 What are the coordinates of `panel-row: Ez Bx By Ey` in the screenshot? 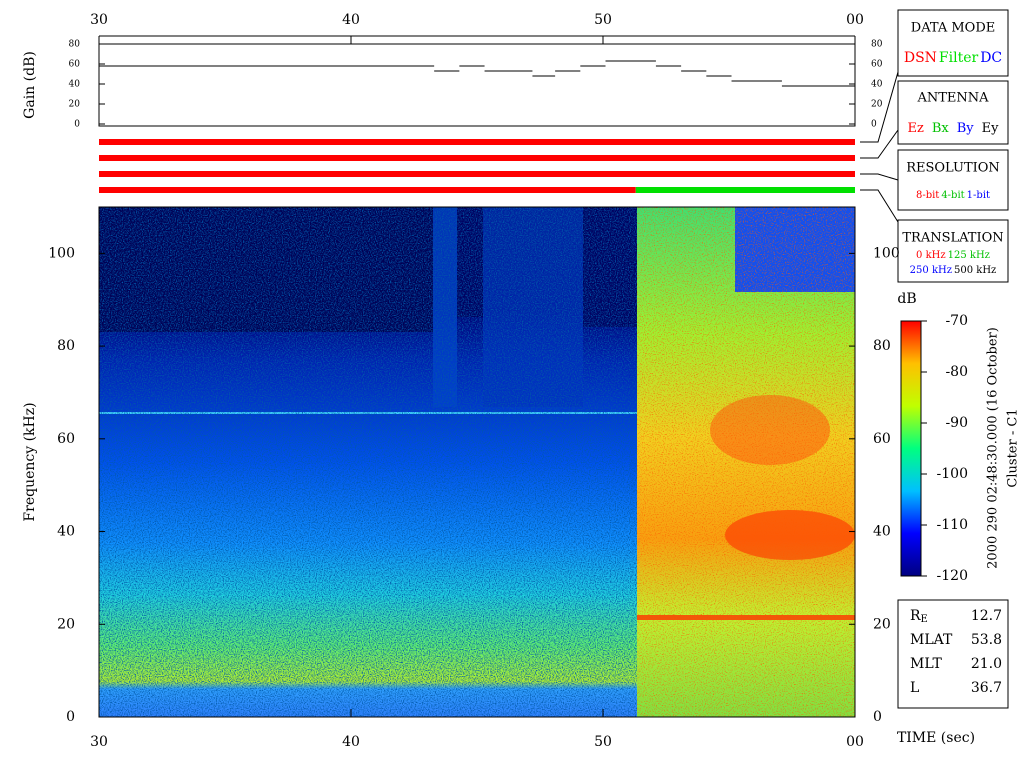 It's located at (954, 128).